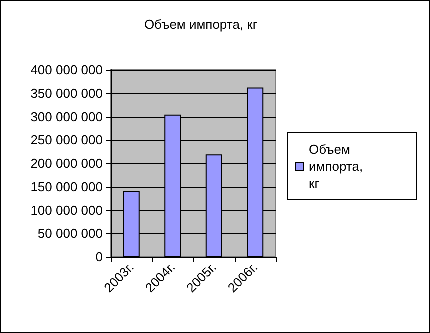 Image resolution: width=430 pixels, height=333 pixels. What do you see at coordinates (66, 210) in the screenshot?
I see `y-tick-label: 100 000 000` at bounding box center [66, 210].